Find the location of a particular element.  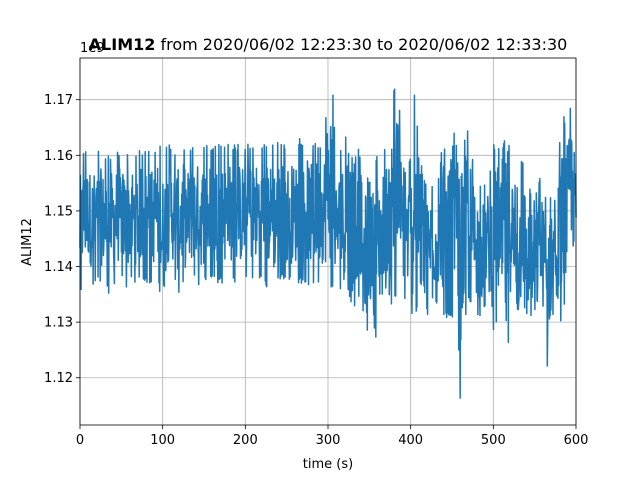

y-tick-label: 1.15 is located at coordinates (58, 211).